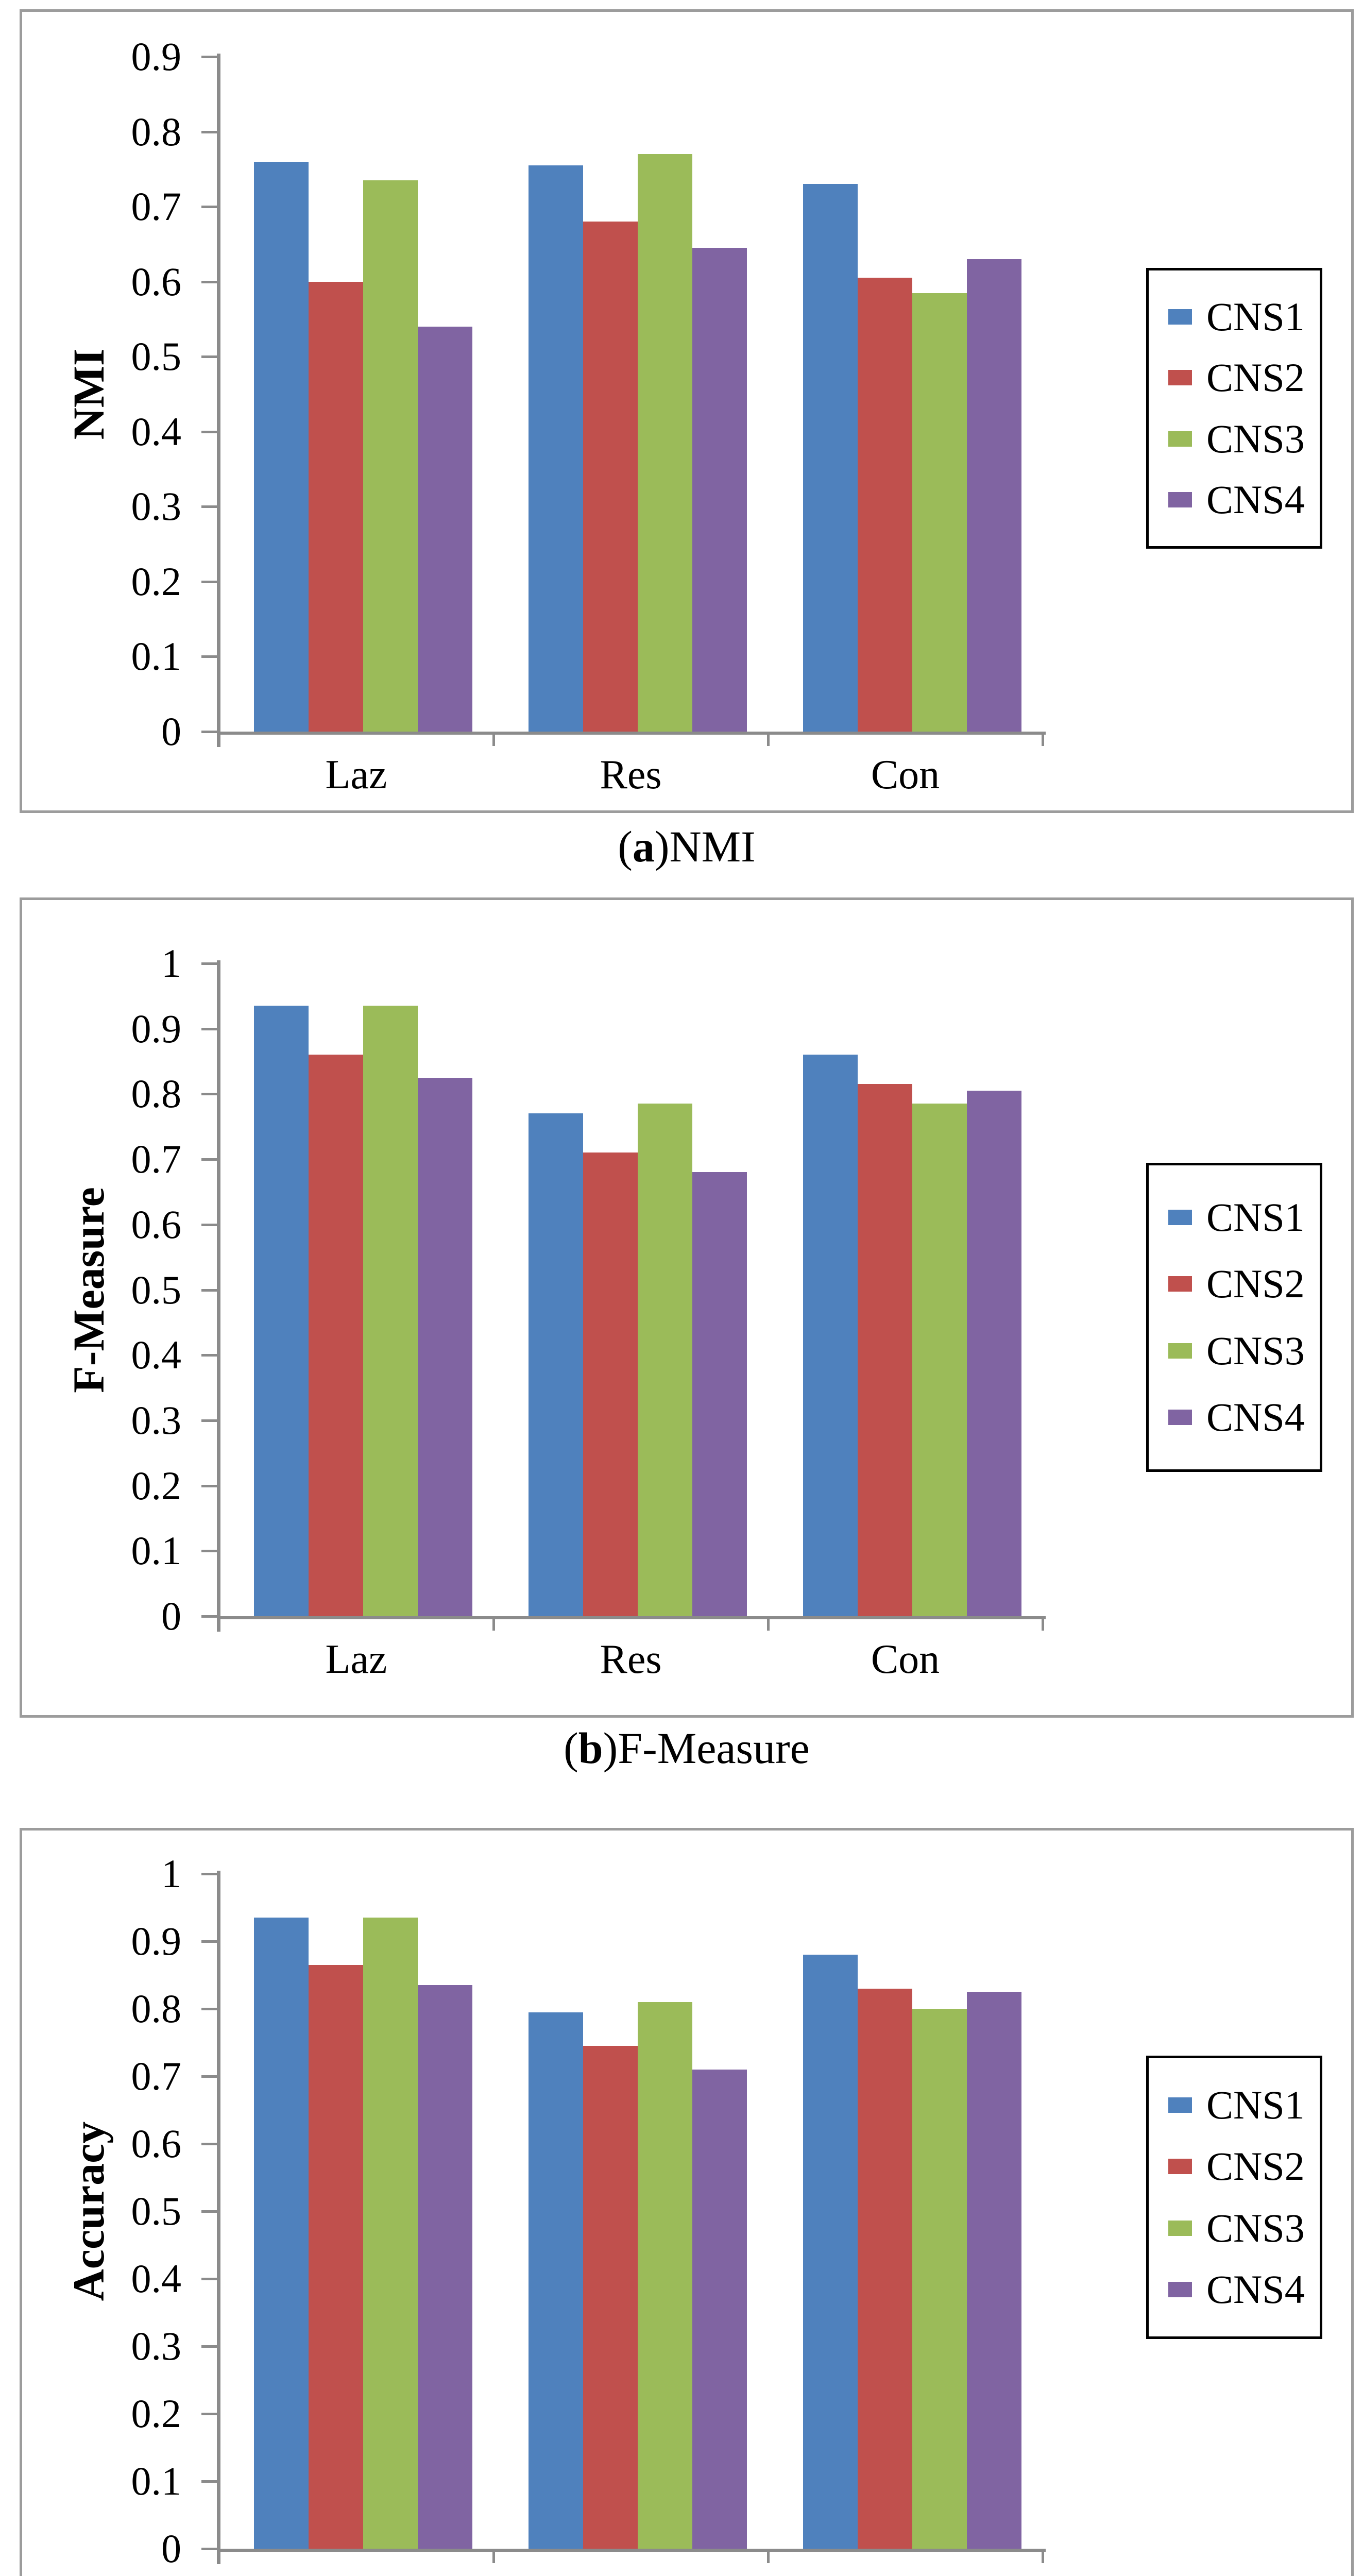  Describe the element at coordinates (1255, 316) in the screenshot. I see `legend-item-label: CNS1` at that location.